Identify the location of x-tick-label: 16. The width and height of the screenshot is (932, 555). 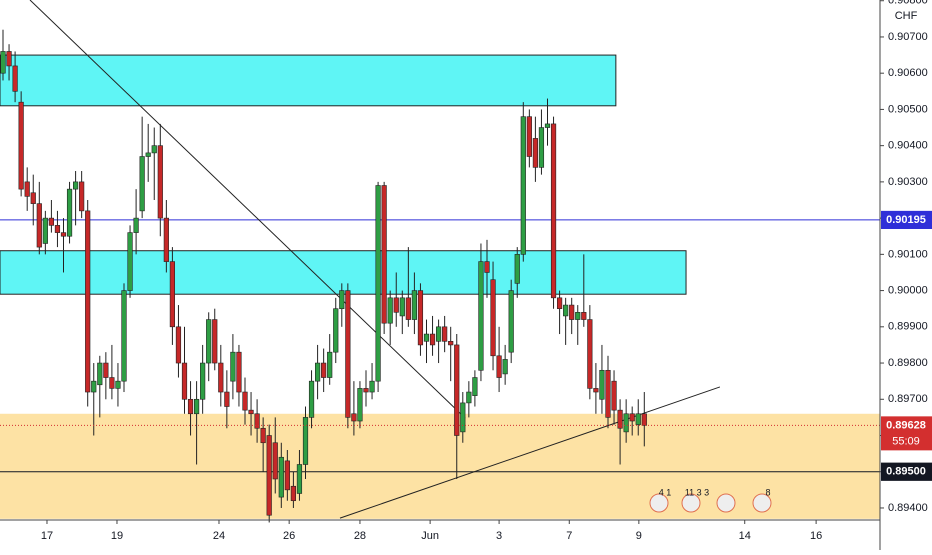
(816, 536).